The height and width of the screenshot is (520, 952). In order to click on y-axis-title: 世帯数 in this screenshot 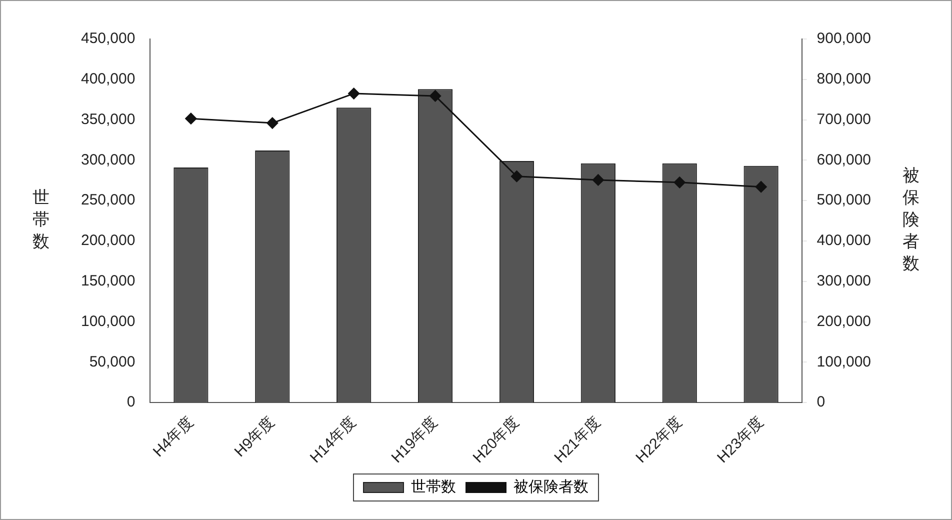, I will do `click(41, 220)`.